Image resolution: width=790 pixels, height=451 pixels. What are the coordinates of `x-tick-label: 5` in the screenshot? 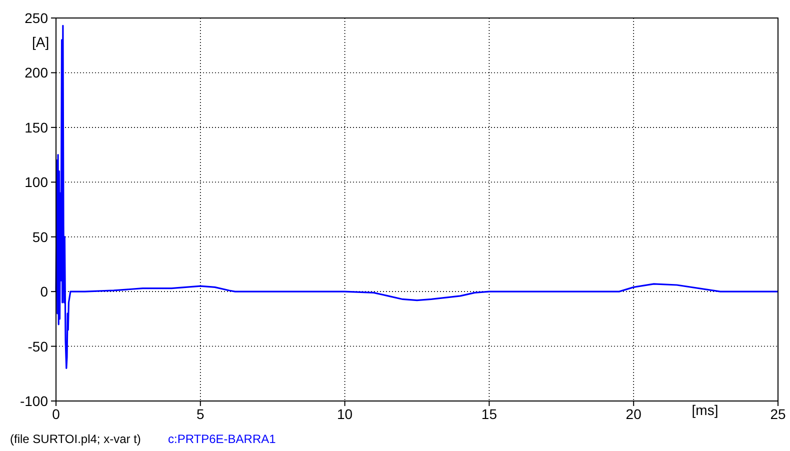 It's located at (200, 414).